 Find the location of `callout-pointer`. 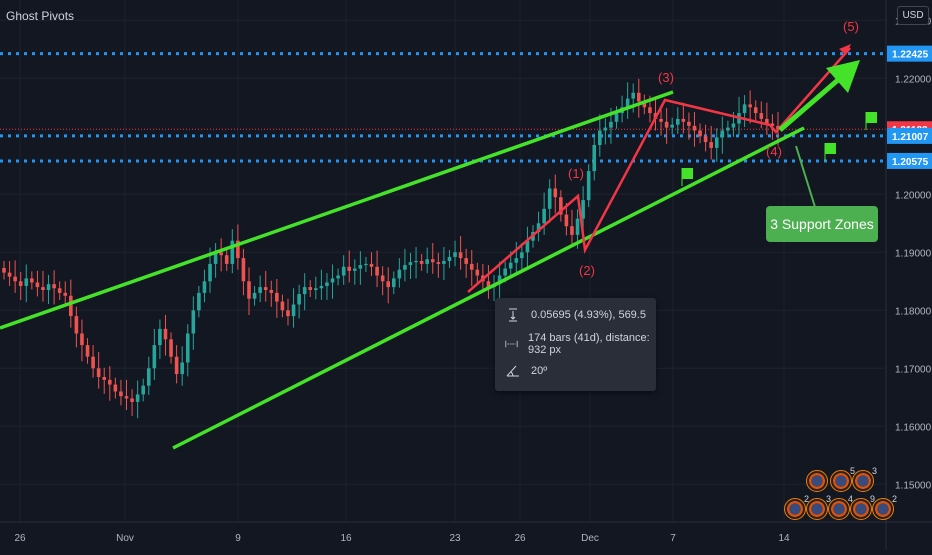

callout-pointer is located at coordinates (805, 176).